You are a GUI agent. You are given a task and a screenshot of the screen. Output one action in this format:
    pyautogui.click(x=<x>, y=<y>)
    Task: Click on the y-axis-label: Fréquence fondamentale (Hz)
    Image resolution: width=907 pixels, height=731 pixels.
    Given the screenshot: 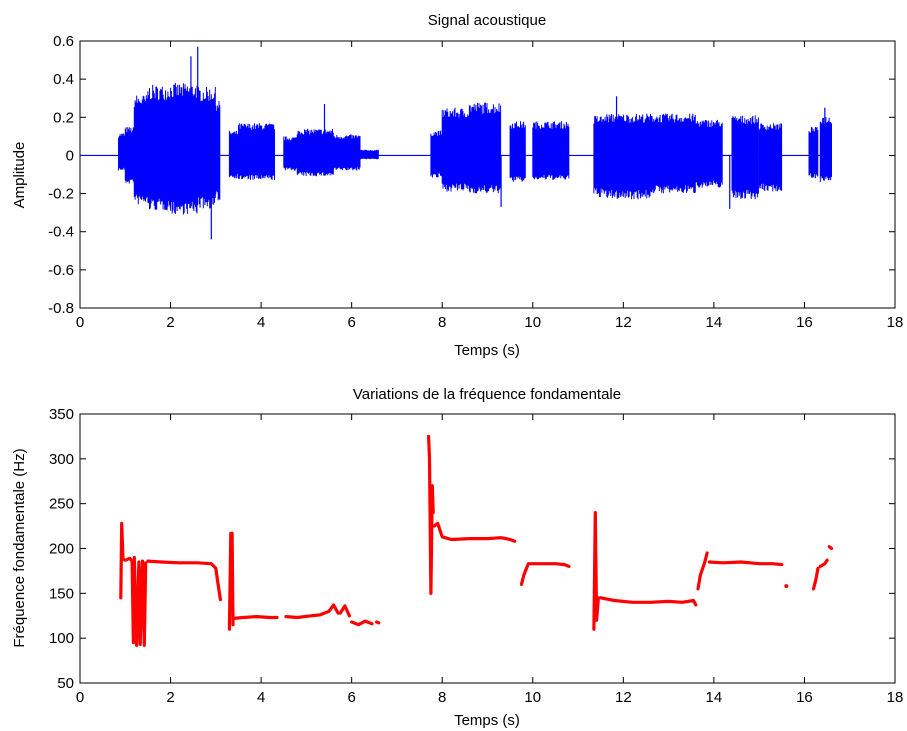 What is the action you would take?
    pyautogui.click(x=19, y=547)
    